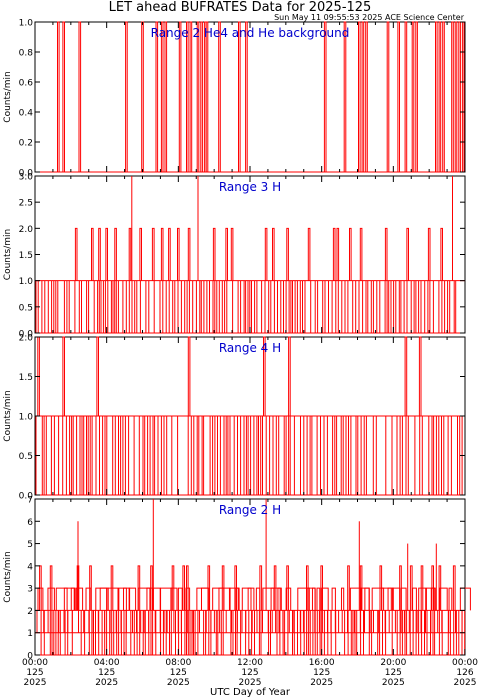 This screenshot has width=479, height=700. What do you see at coordinates (250, 510) in the screenshot?
I see `panel-label: Range 2 H` at bounding box center [250, 510].